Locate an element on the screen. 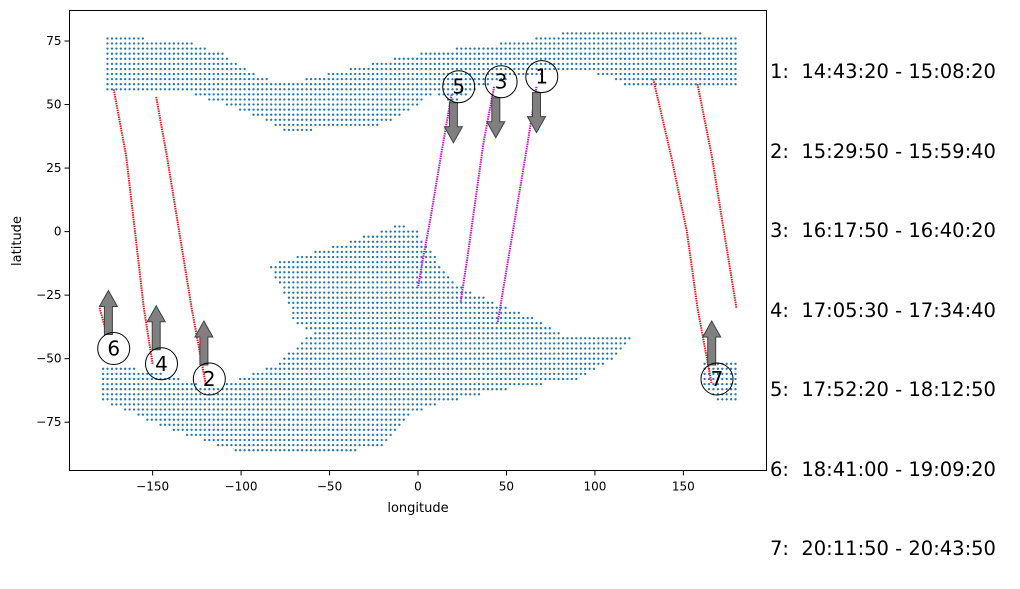 Image resolution: width=1020 pixels, height=589 pixels. y-tick-label: −75 is located at coordinates (48, 422).